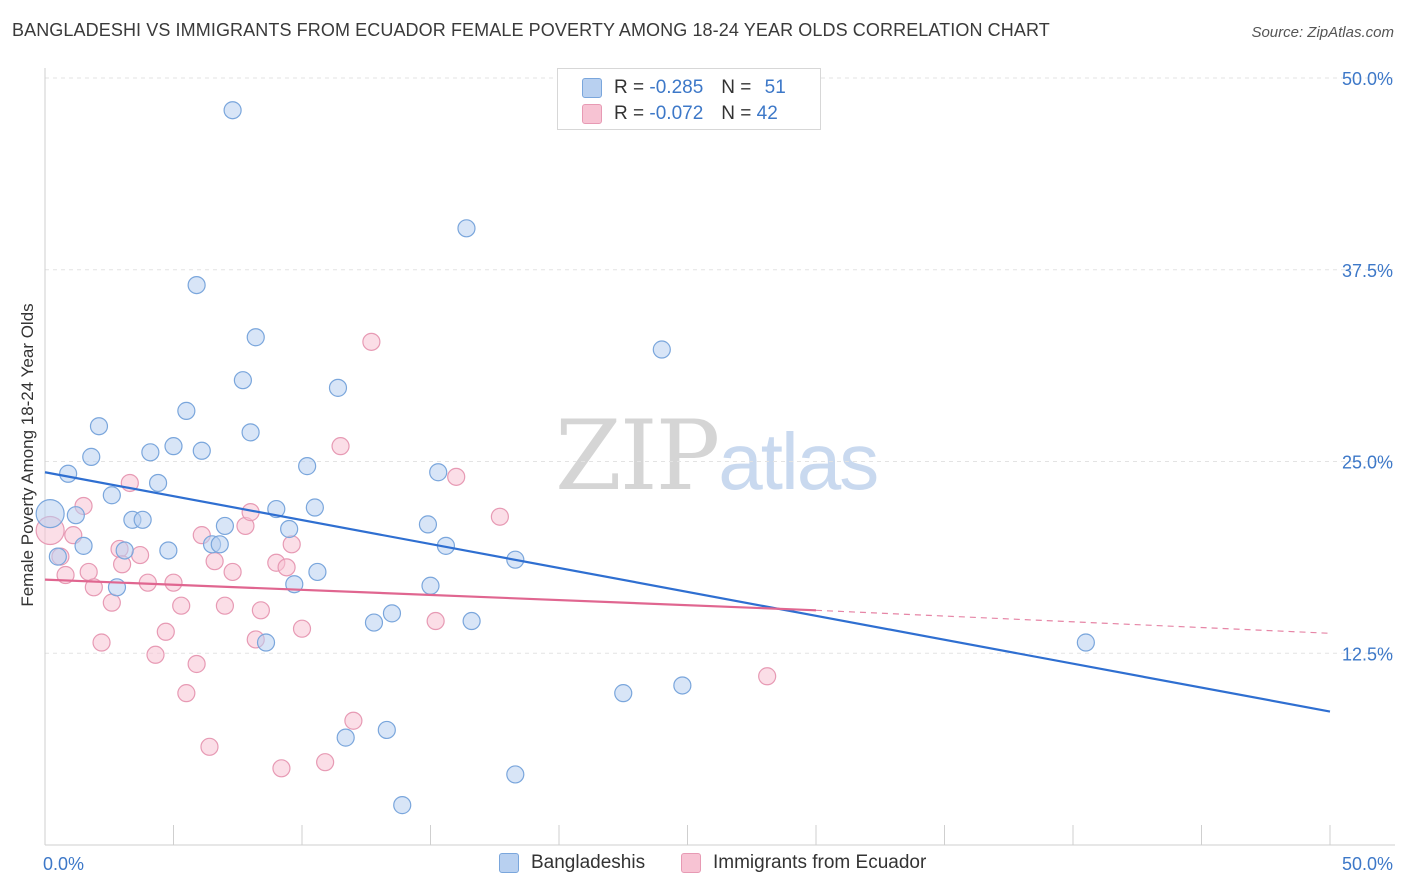 The image size is (1406, 892). I want to click on x-tick-label: 50.0%, so click(1367, 864).